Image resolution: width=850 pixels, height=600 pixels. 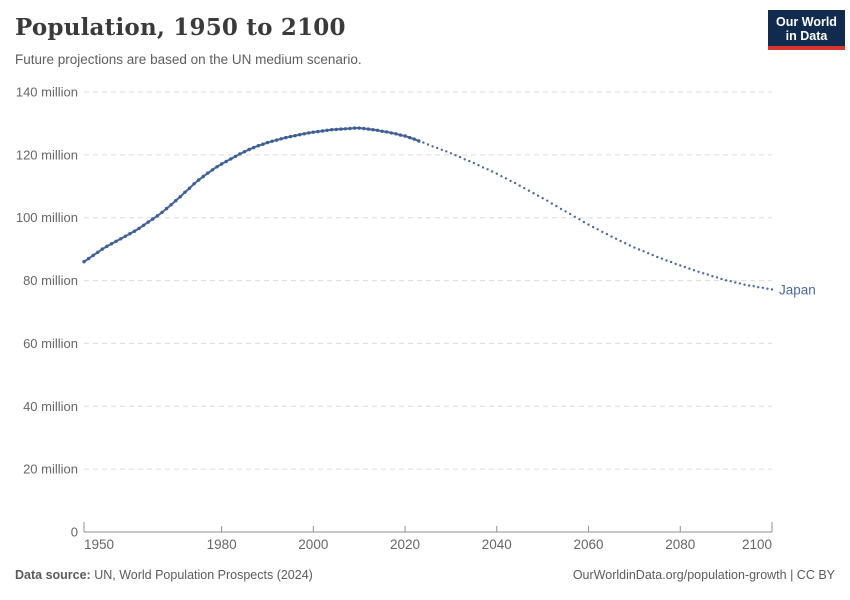 I want to click on y-axis-tick-label: 40 million, so click(x=50, y=406).